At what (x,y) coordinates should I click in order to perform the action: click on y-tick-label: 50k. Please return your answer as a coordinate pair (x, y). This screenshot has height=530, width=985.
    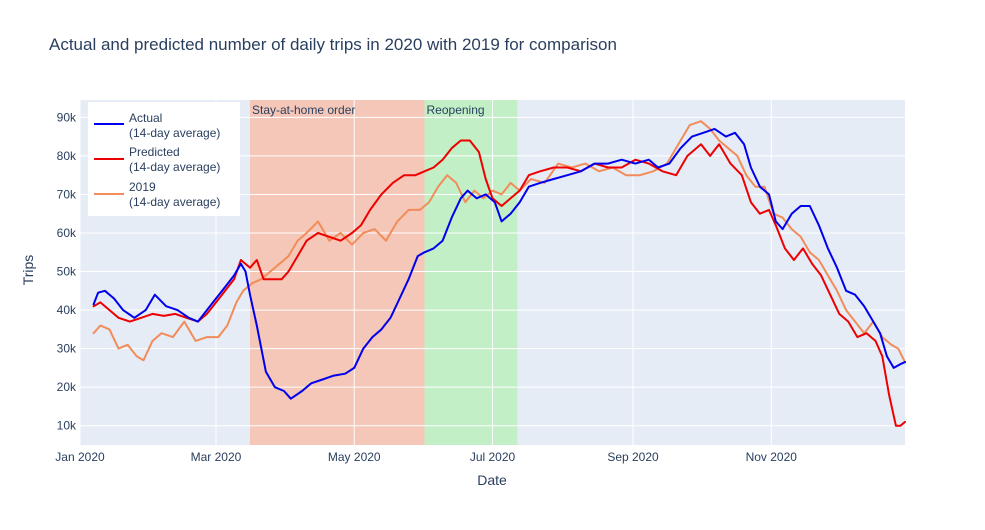
    Looking at the image, I should click on (67, 272).